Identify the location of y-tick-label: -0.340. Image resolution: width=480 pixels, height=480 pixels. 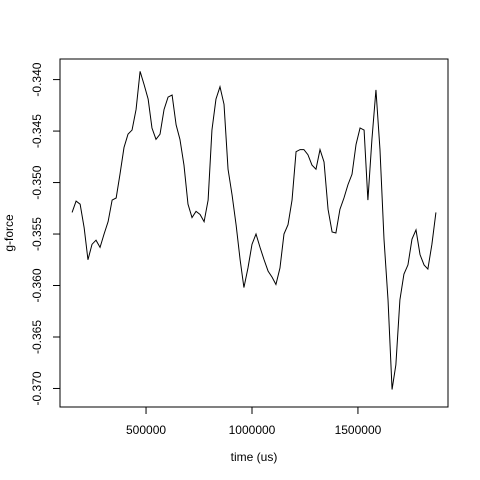
(37, 79).